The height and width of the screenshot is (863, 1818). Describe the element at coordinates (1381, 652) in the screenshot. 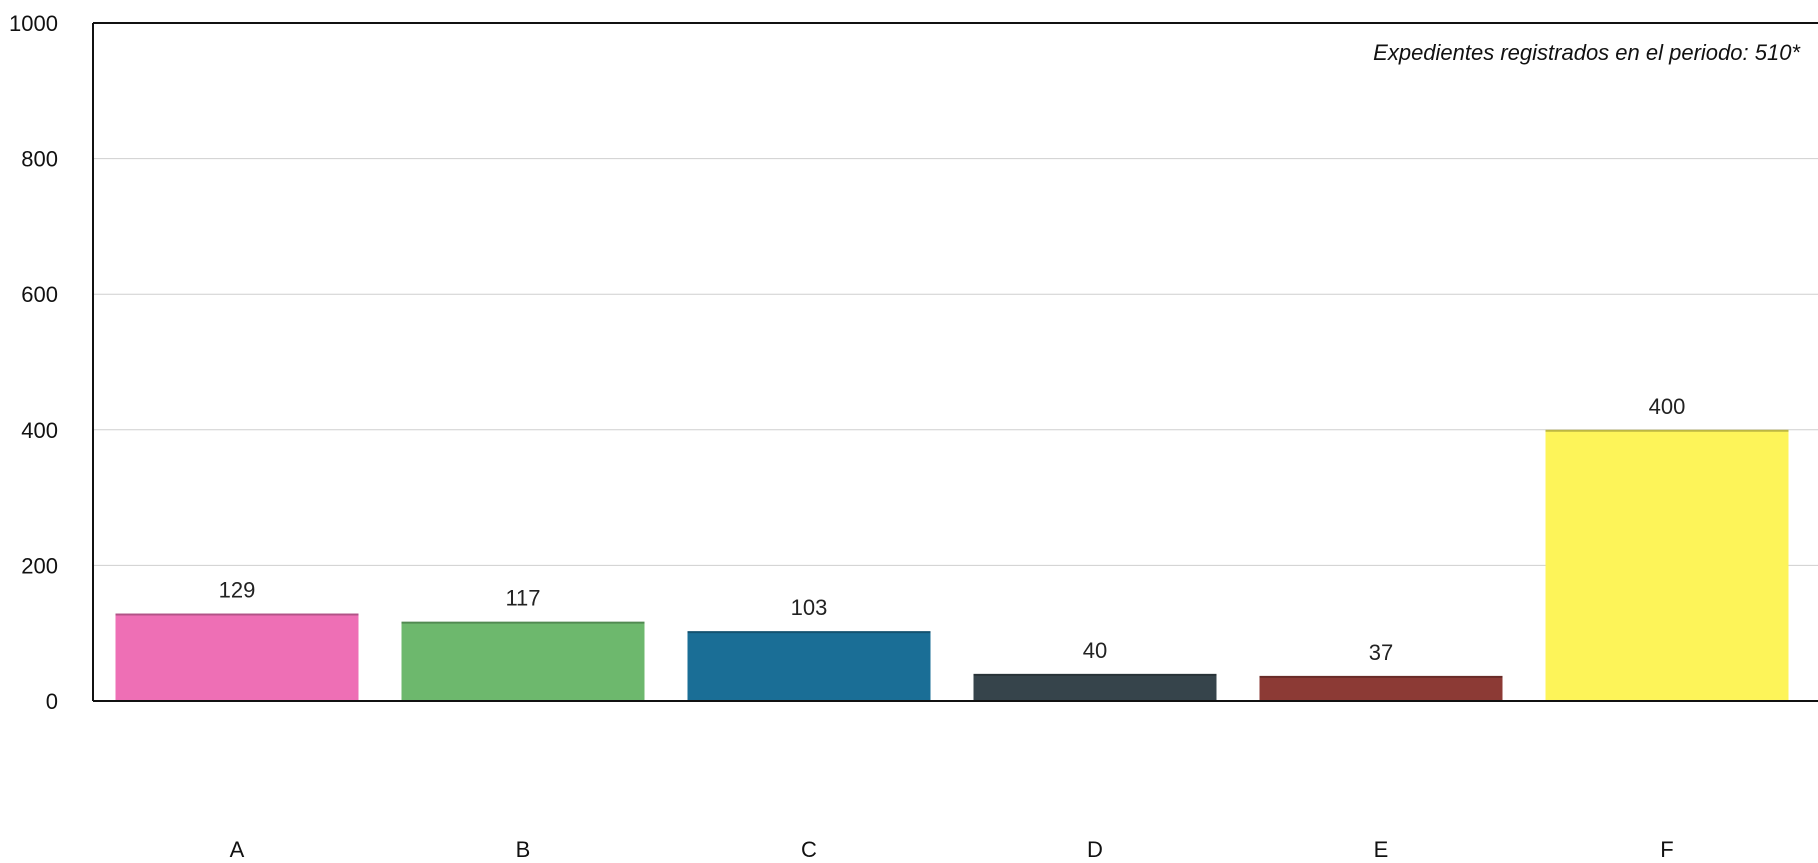

I see `data-label-E: 37` at that location.